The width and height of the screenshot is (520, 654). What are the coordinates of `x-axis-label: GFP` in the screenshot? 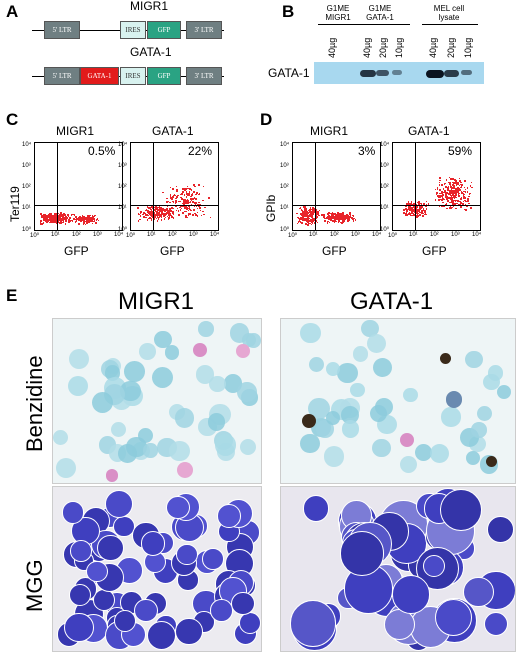 It's located at (172, 251).